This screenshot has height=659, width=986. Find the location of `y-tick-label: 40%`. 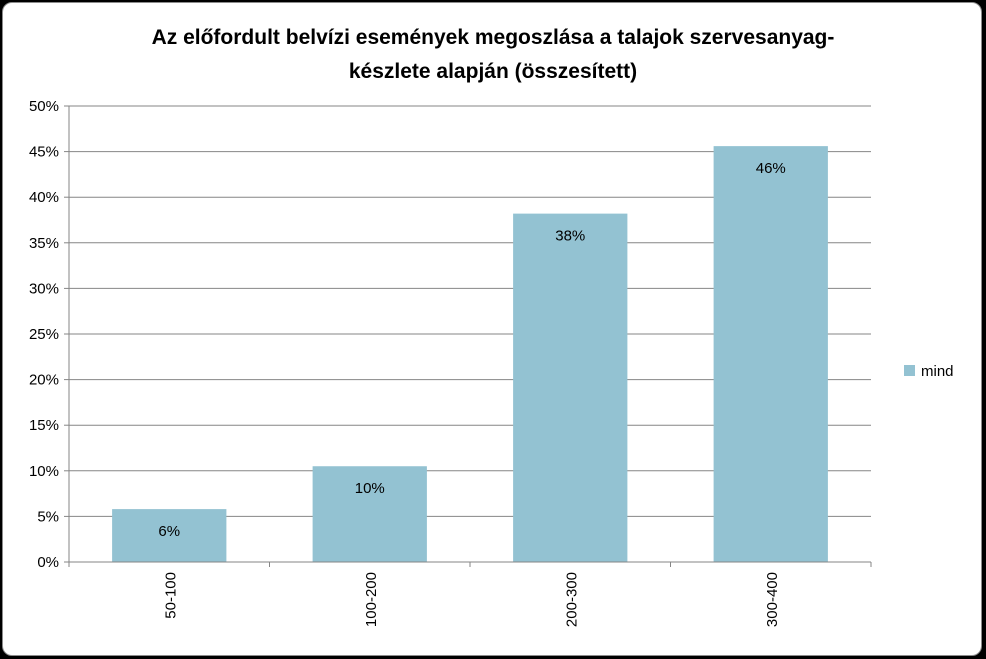

y-tick-label: 40% is located at coordinates (44, 197).